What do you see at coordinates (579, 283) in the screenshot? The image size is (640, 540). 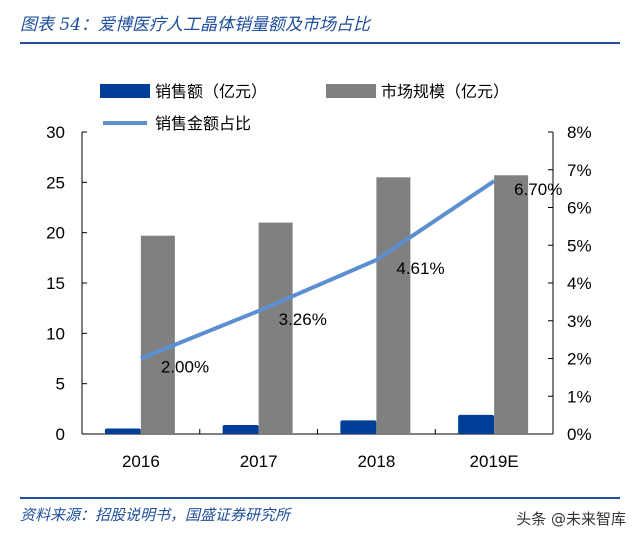 I see `right-tick-label: 4%` at bounding box center [579, 283].